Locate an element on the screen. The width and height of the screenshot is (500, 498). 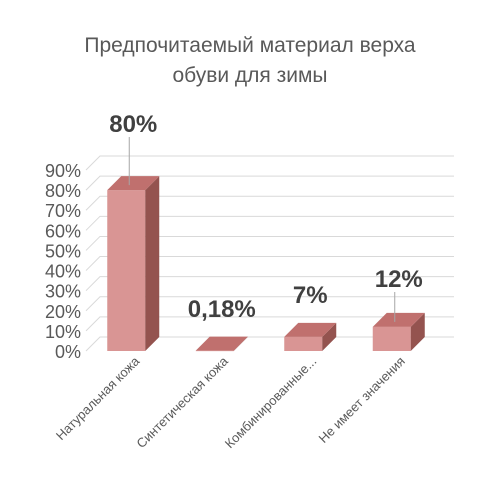
y-tick-label: 90% is located at coordinates (63, 171).